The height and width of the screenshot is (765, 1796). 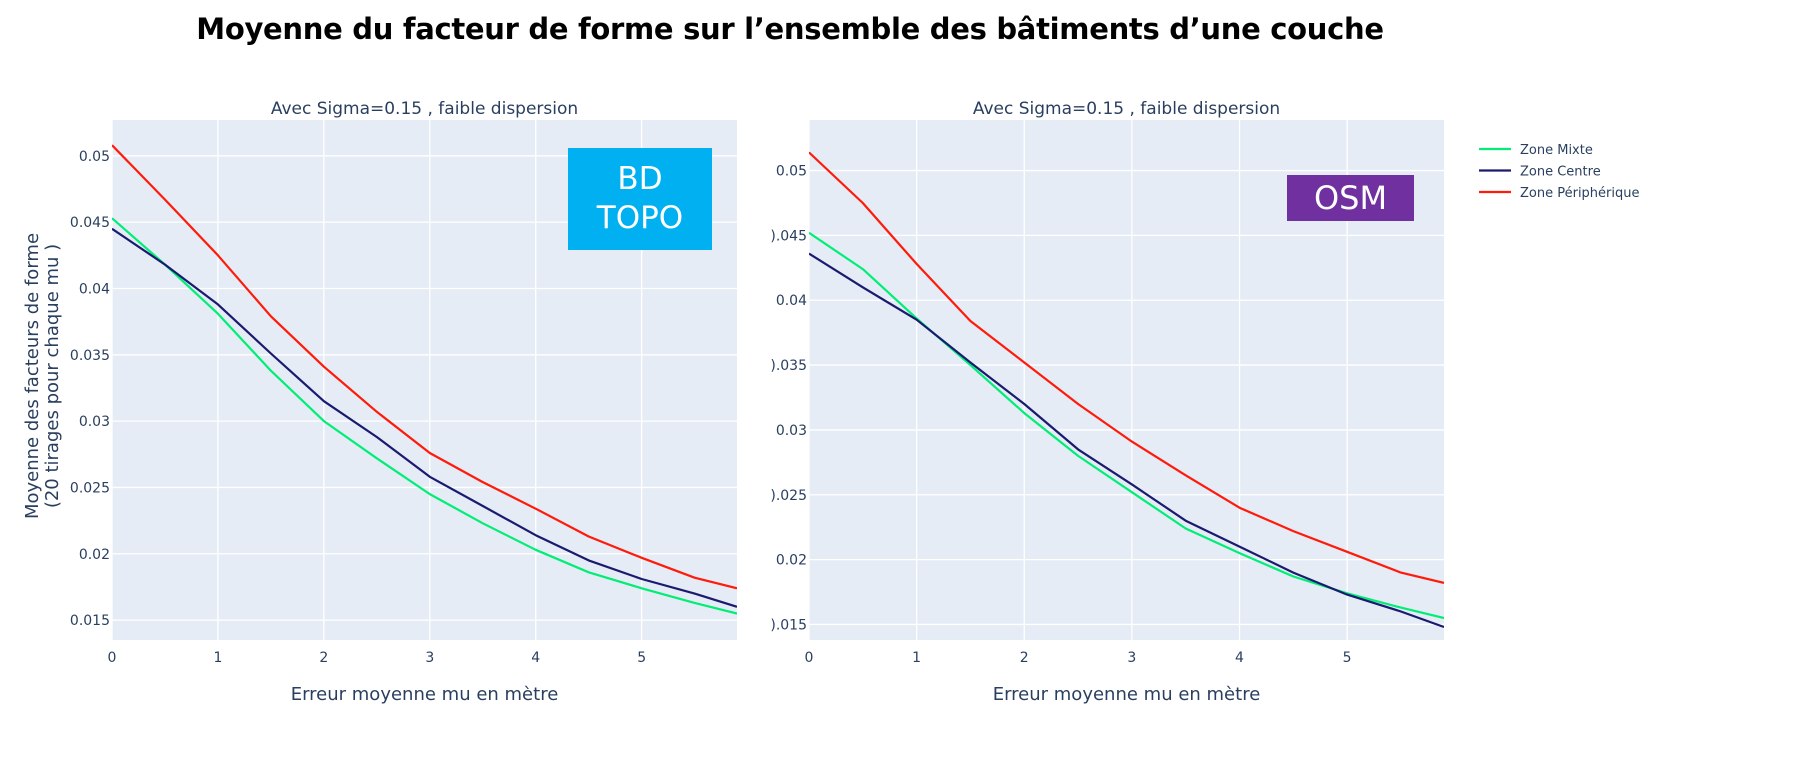 What do you see at coordinates (90, 356) in the screenshot?
I see `y-tick-label: 0.035` at bounding box center [90, 356].